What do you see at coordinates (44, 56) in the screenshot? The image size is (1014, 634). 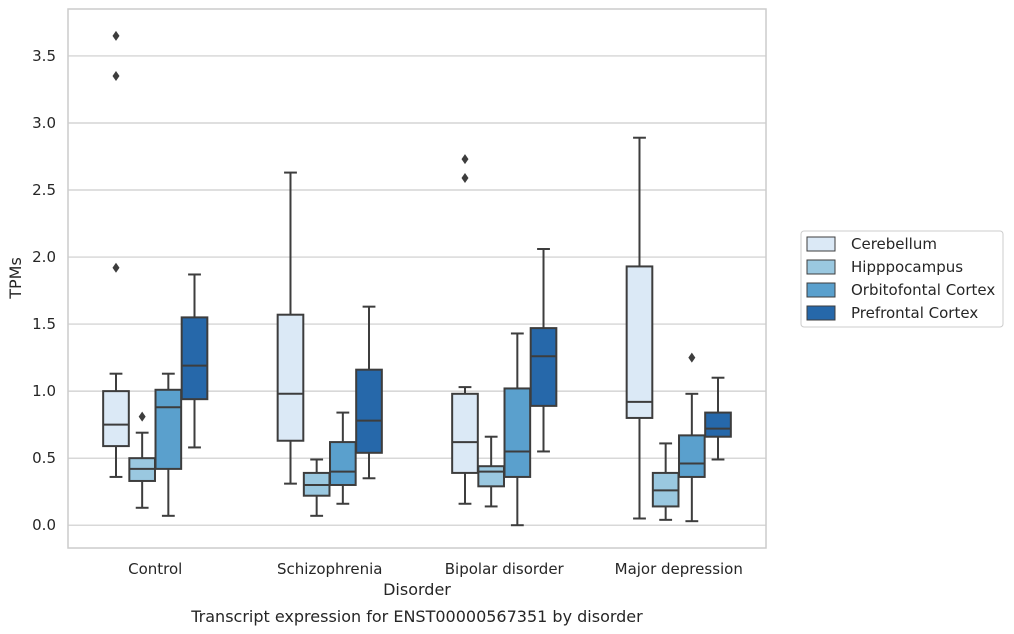 I see `y-tick-label: 3.5` at bounding box center [44, 56].